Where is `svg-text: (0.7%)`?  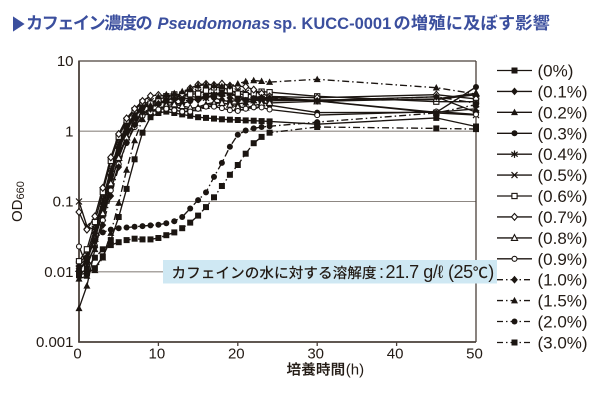
svg-text: (0.7%) is located at coordinates (563, 217).